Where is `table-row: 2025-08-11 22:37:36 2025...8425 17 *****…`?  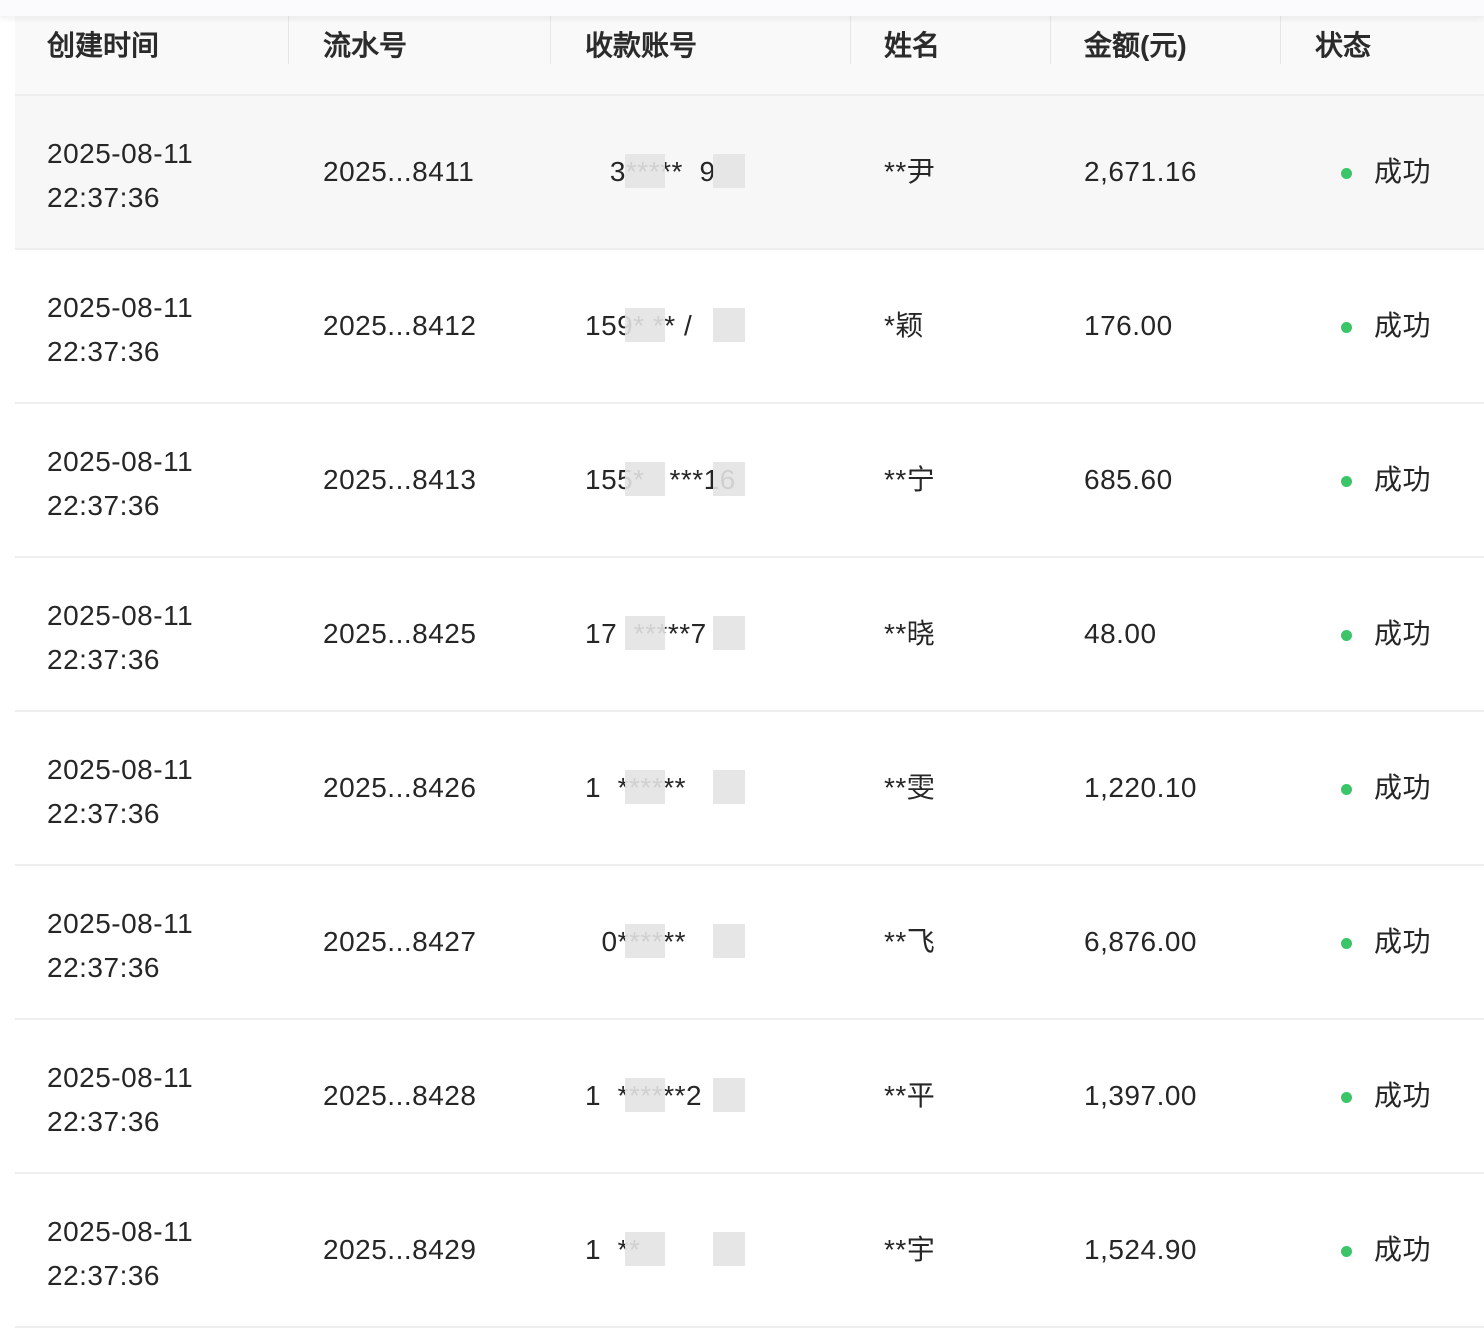
table-row: 2025-08-11 22:37:36 2025...8425 17 *****… is located at coordinates (749, 635).